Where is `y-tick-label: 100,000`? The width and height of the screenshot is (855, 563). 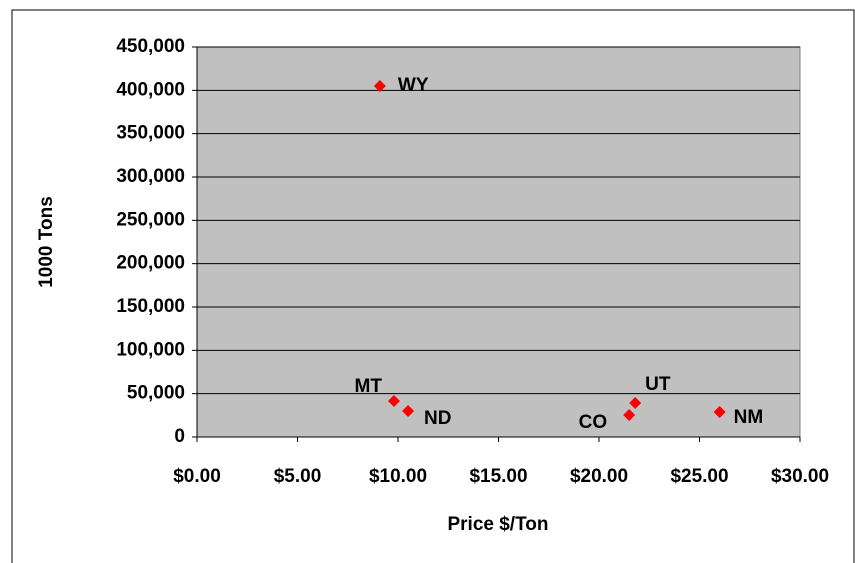
y-tick-label: 100,000 is located at coordinates (150, 349).